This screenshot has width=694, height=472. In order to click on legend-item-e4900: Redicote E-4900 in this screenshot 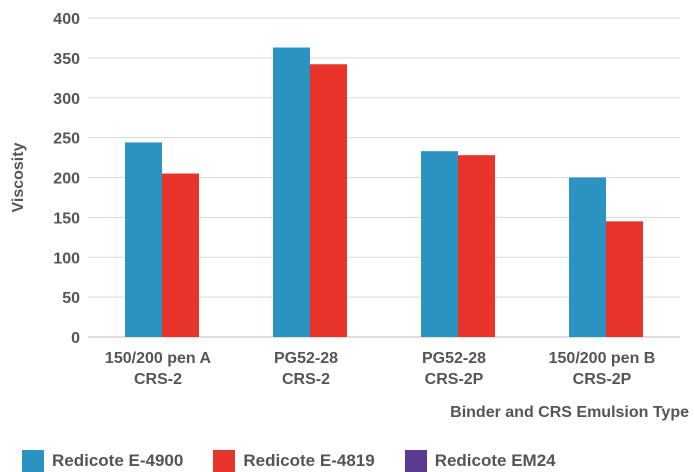, I will do `click(102, 461)`.